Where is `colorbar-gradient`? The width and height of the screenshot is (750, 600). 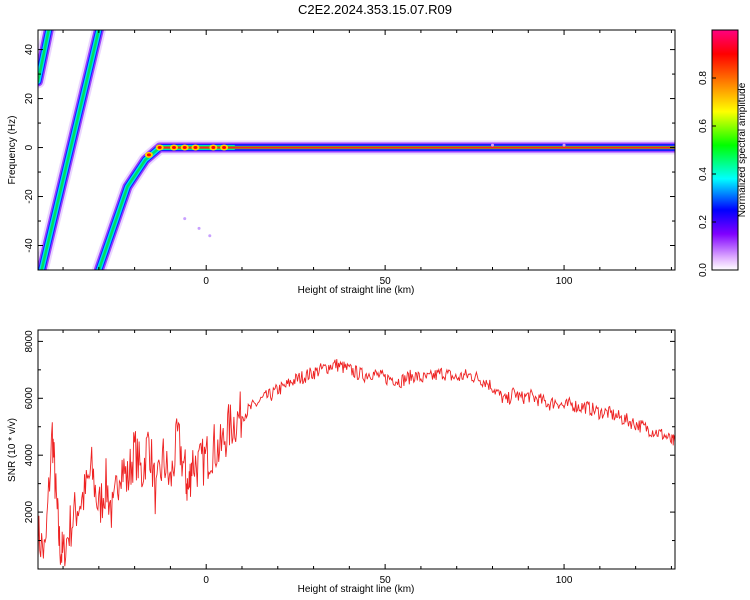 colorbar-gradient is located at coordinates (725, 150).